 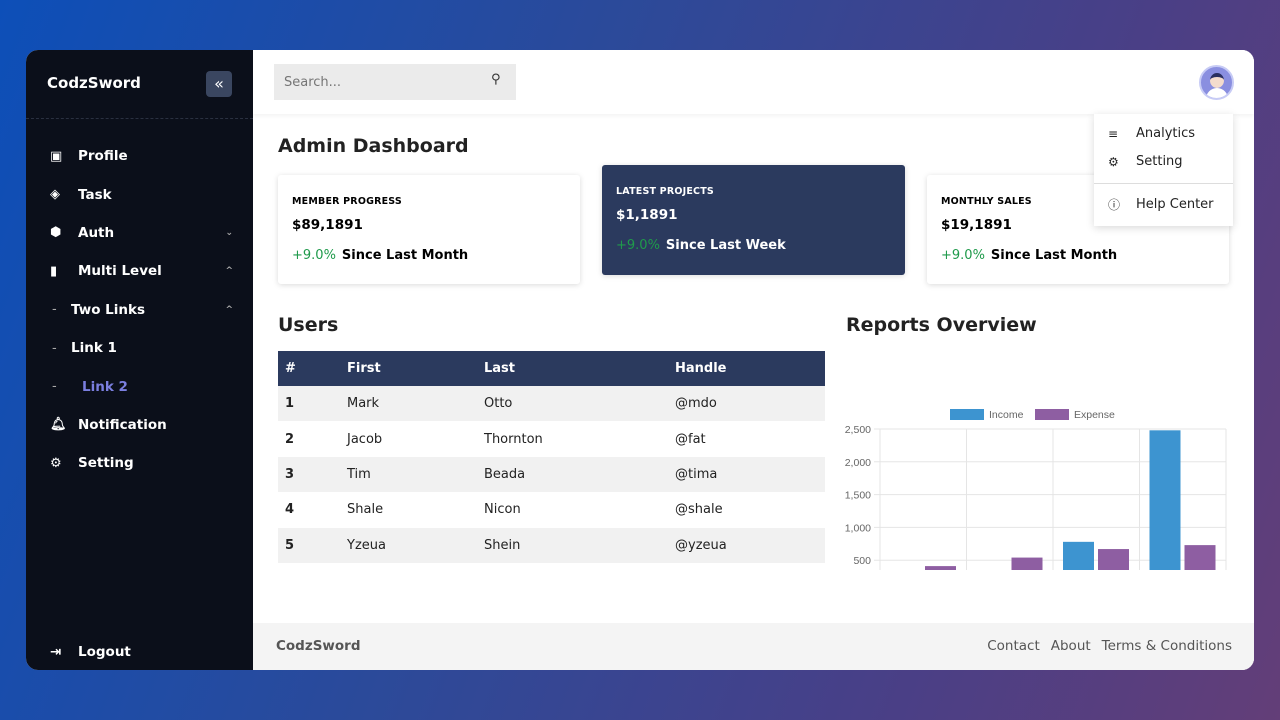 What do you see at coordinates (229, 309) in the screenshot?
I see `chevron-up-icon: ^` at bounding box center [229, 309].